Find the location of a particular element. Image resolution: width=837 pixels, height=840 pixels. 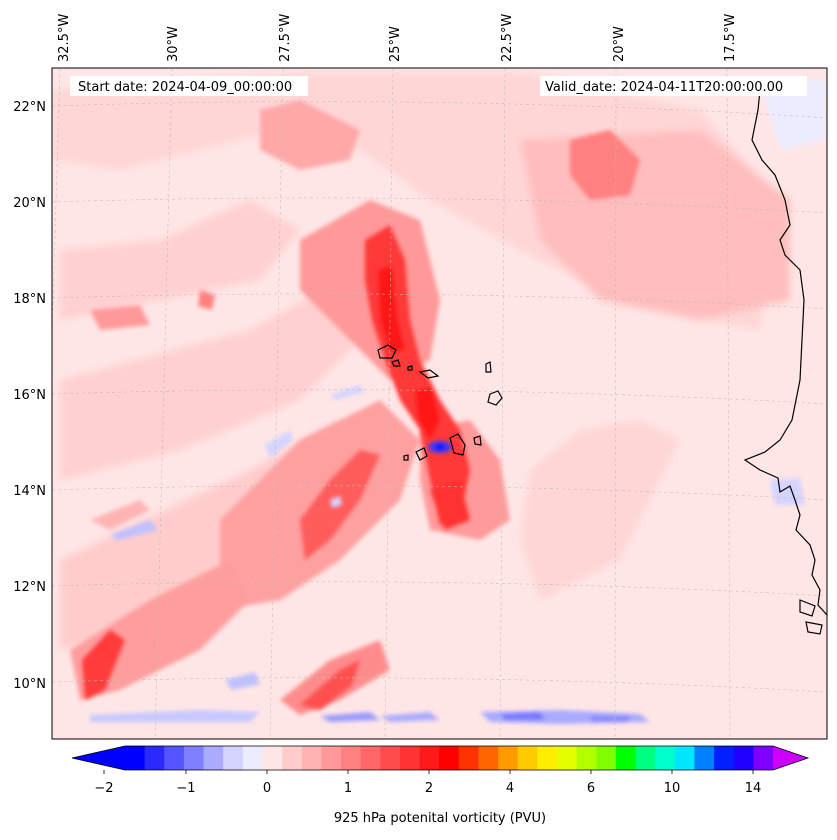

latitude-labels: 22°N 20°N 18°N 16°N 14°N 12°N 10°N is located at coordinates (29, 396).